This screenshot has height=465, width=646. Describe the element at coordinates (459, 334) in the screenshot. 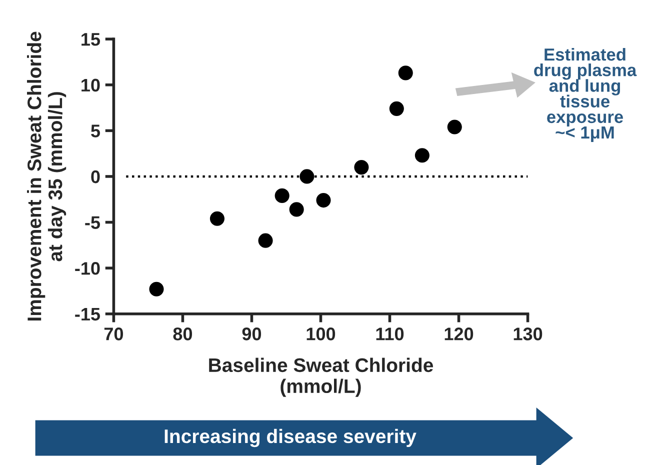

I see `x-tick-label: 120` at that location.